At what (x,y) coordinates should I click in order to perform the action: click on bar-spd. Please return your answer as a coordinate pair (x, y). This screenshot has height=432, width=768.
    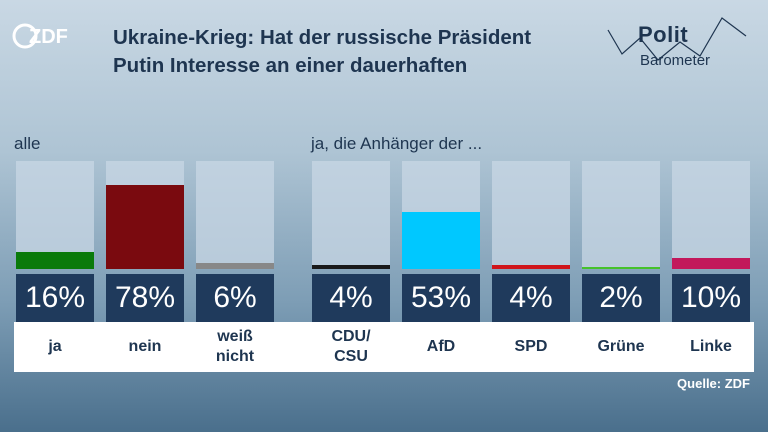
    Looking at the image, I should click on (531, 267).